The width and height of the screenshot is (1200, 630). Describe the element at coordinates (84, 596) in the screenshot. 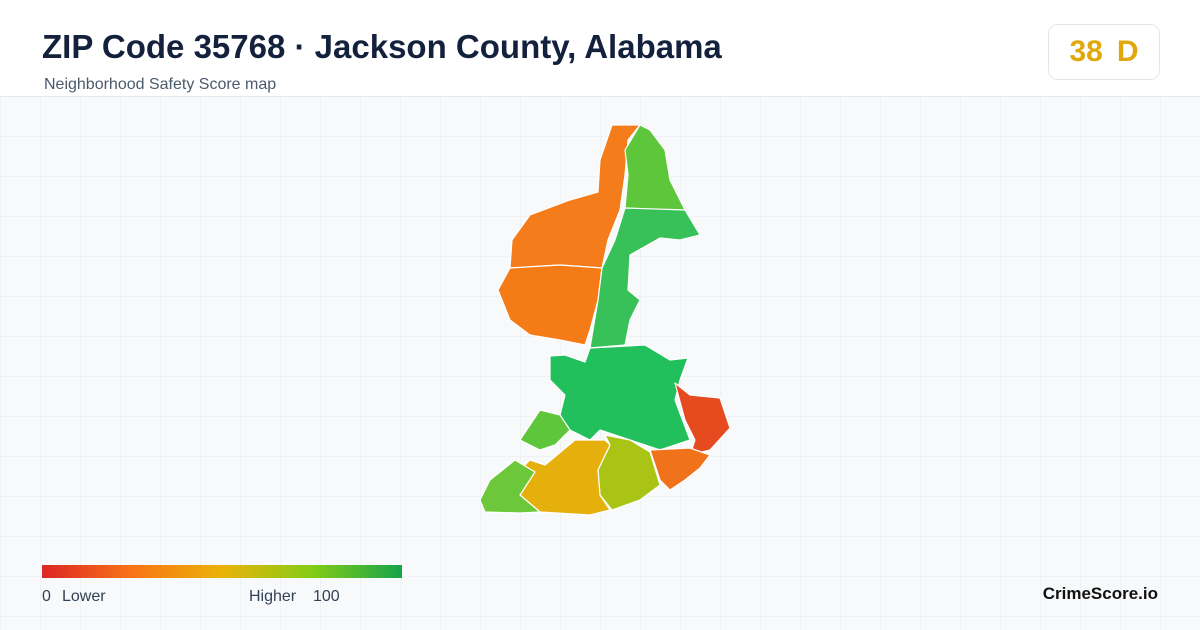

I see `legend-min-label: Lower` at that location.